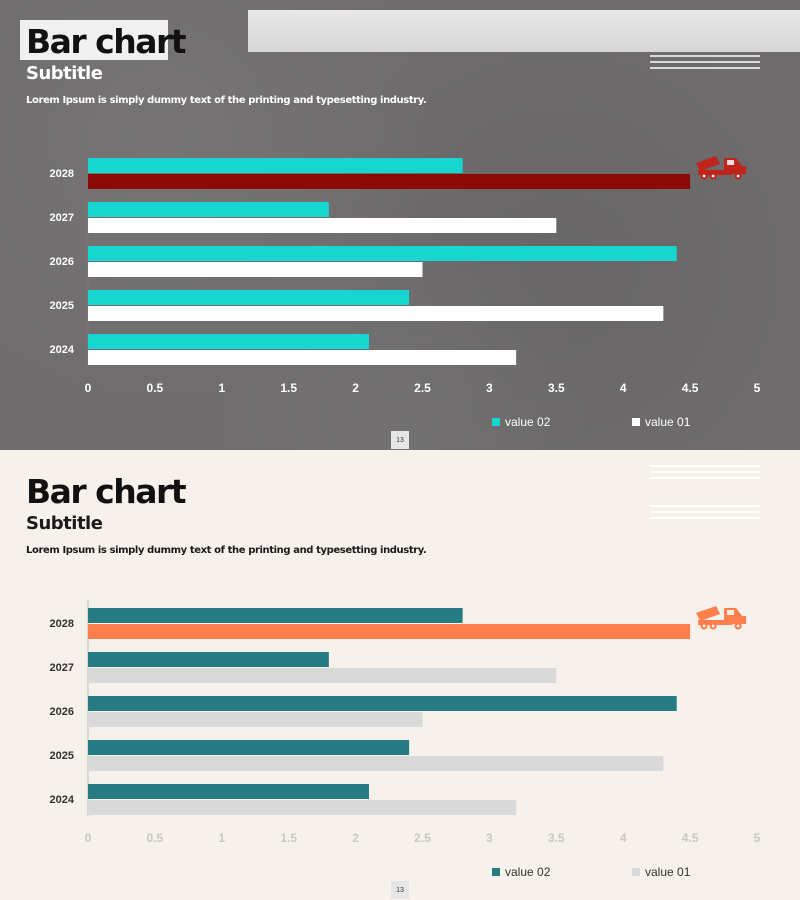 This screenshot has width=800, height=900. Describe the element at coordinates (524, 31) in the screenshot. I see `paper-strip-decoration` at that location.